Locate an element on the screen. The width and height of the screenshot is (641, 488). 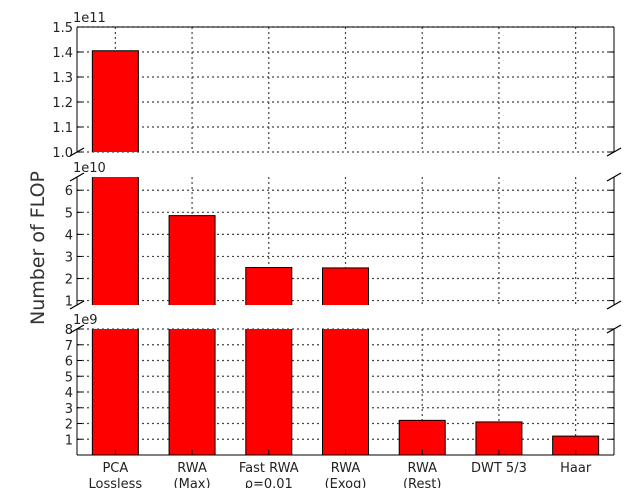
x-tick-label-line: (Max) is located at coordinates (192, 482).